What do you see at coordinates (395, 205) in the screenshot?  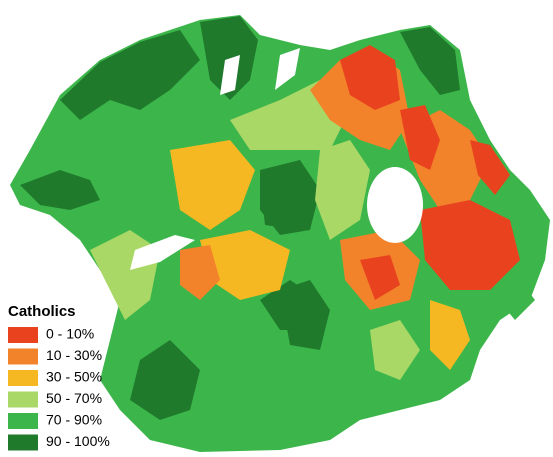 I see `lough` at bounding box center [395, 205].